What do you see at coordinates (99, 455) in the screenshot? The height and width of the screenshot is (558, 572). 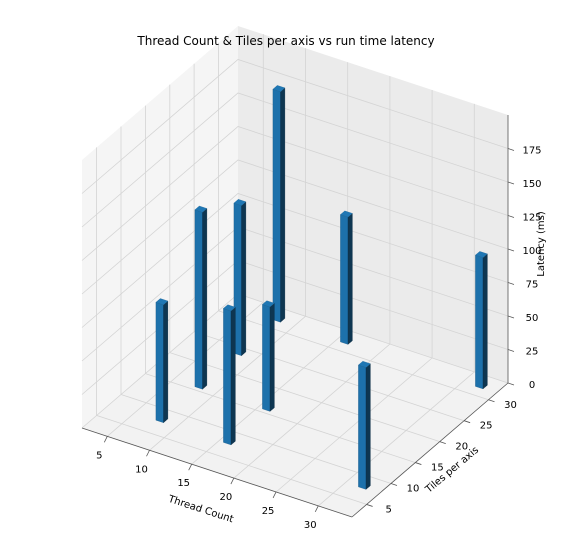 I see `x-tick-label: 5` at bounding box center [99, 455].